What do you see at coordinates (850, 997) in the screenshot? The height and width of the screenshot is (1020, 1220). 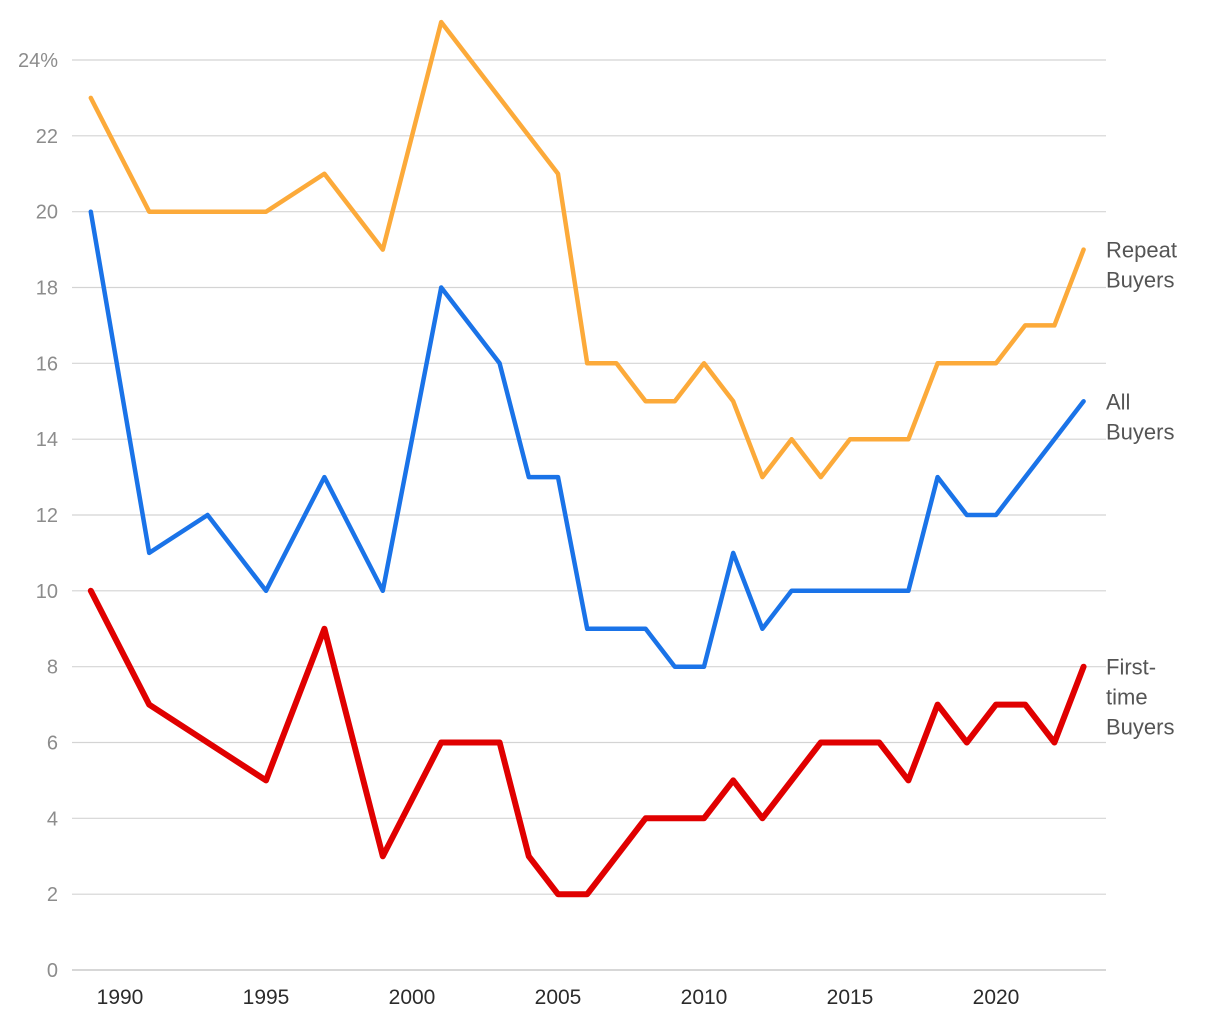 I see `x-tick-label: 2015` at bounding box center [850, 997].